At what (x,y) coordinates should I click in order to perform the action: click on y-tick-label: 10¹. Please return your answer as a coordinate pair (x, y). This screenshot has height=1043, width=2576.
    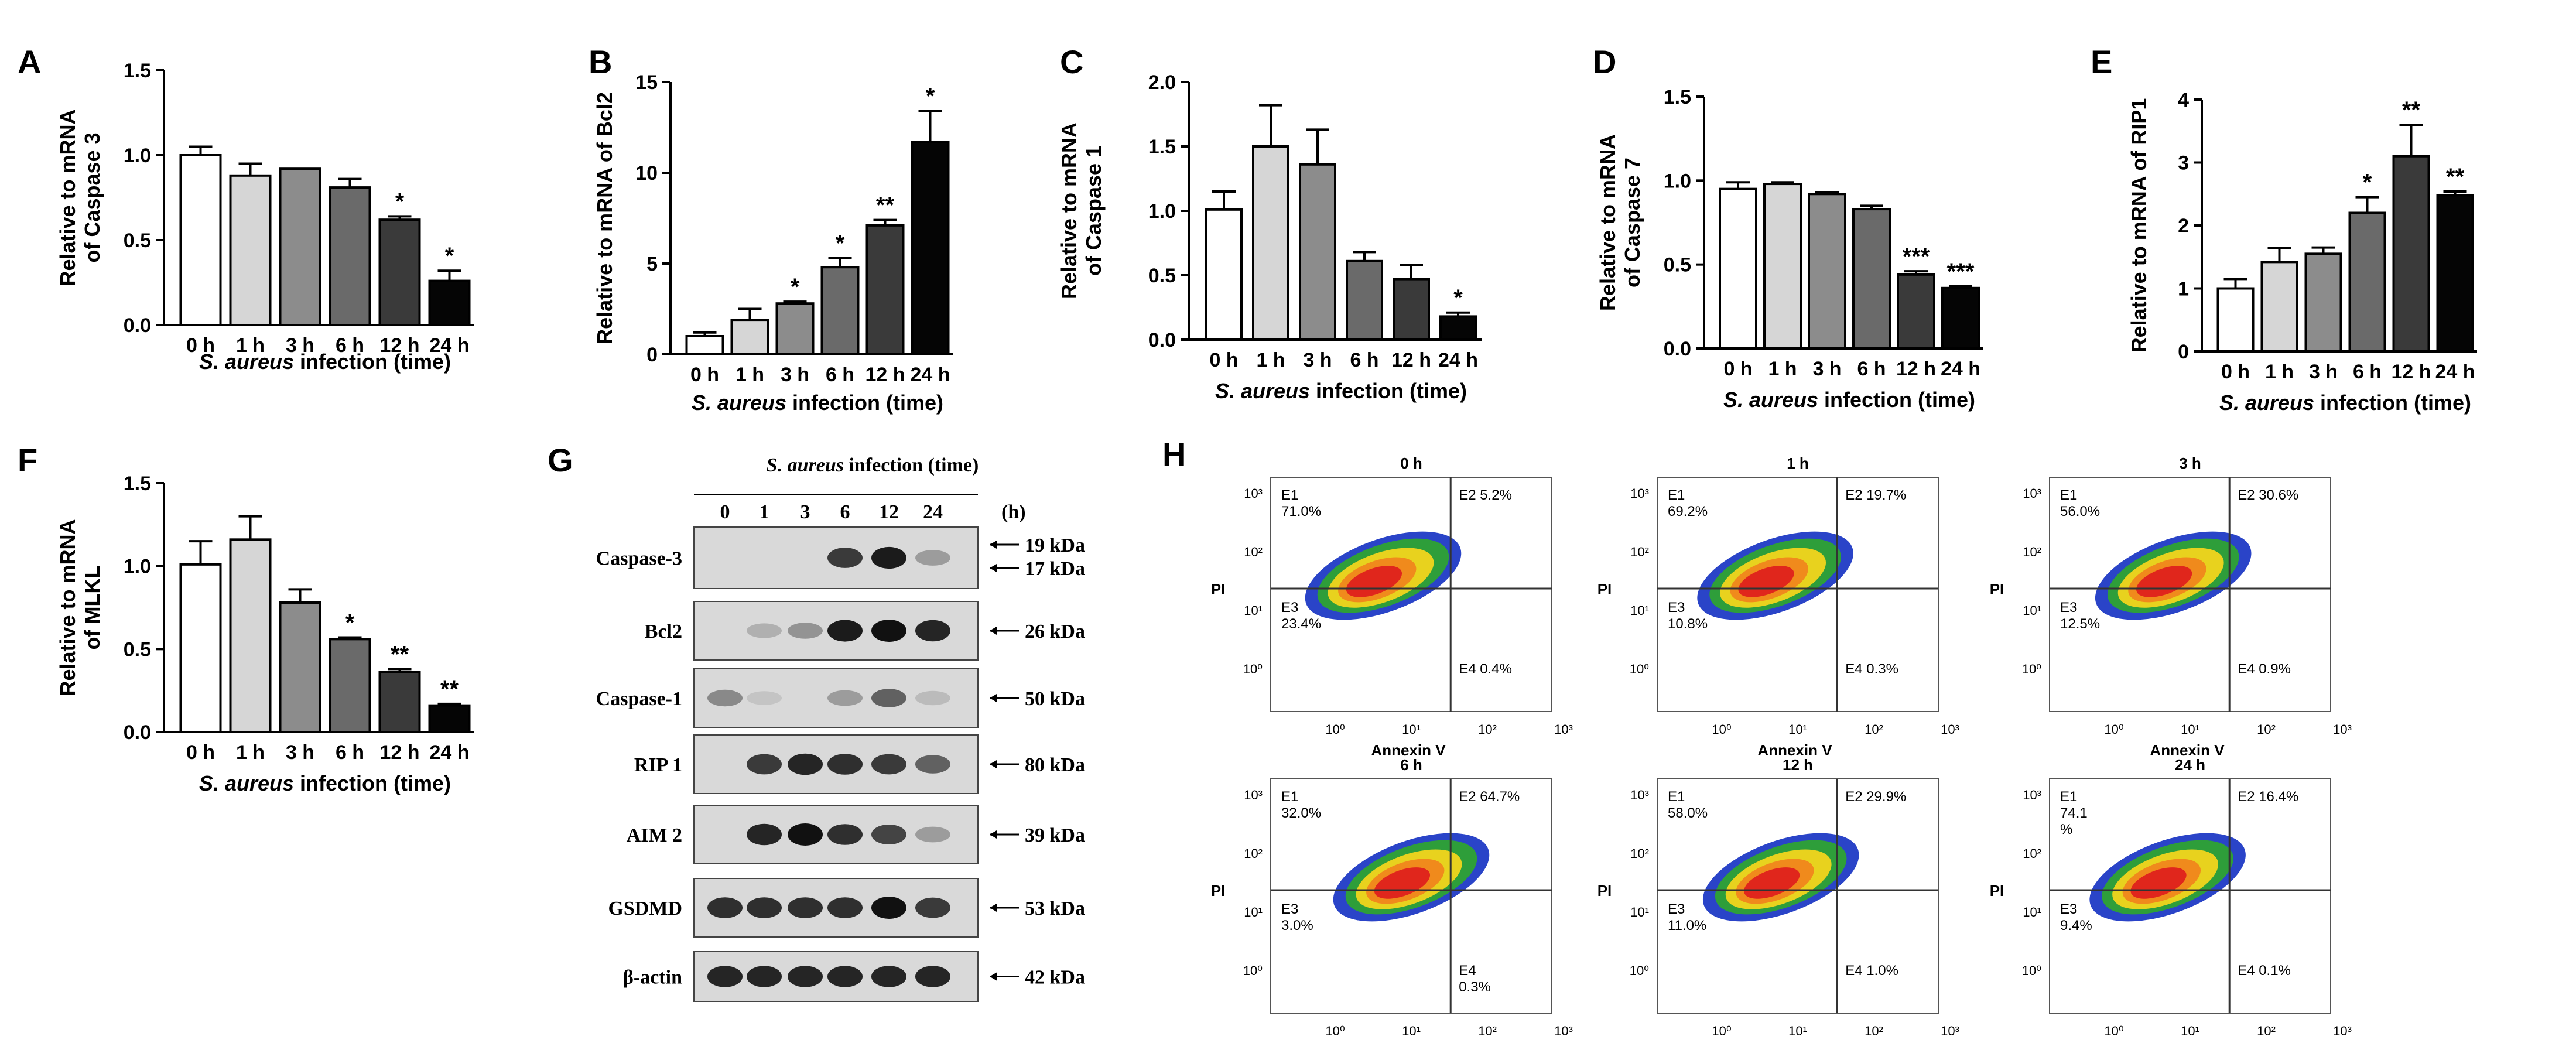
    Looking at the image, I should click on (1639, 912).